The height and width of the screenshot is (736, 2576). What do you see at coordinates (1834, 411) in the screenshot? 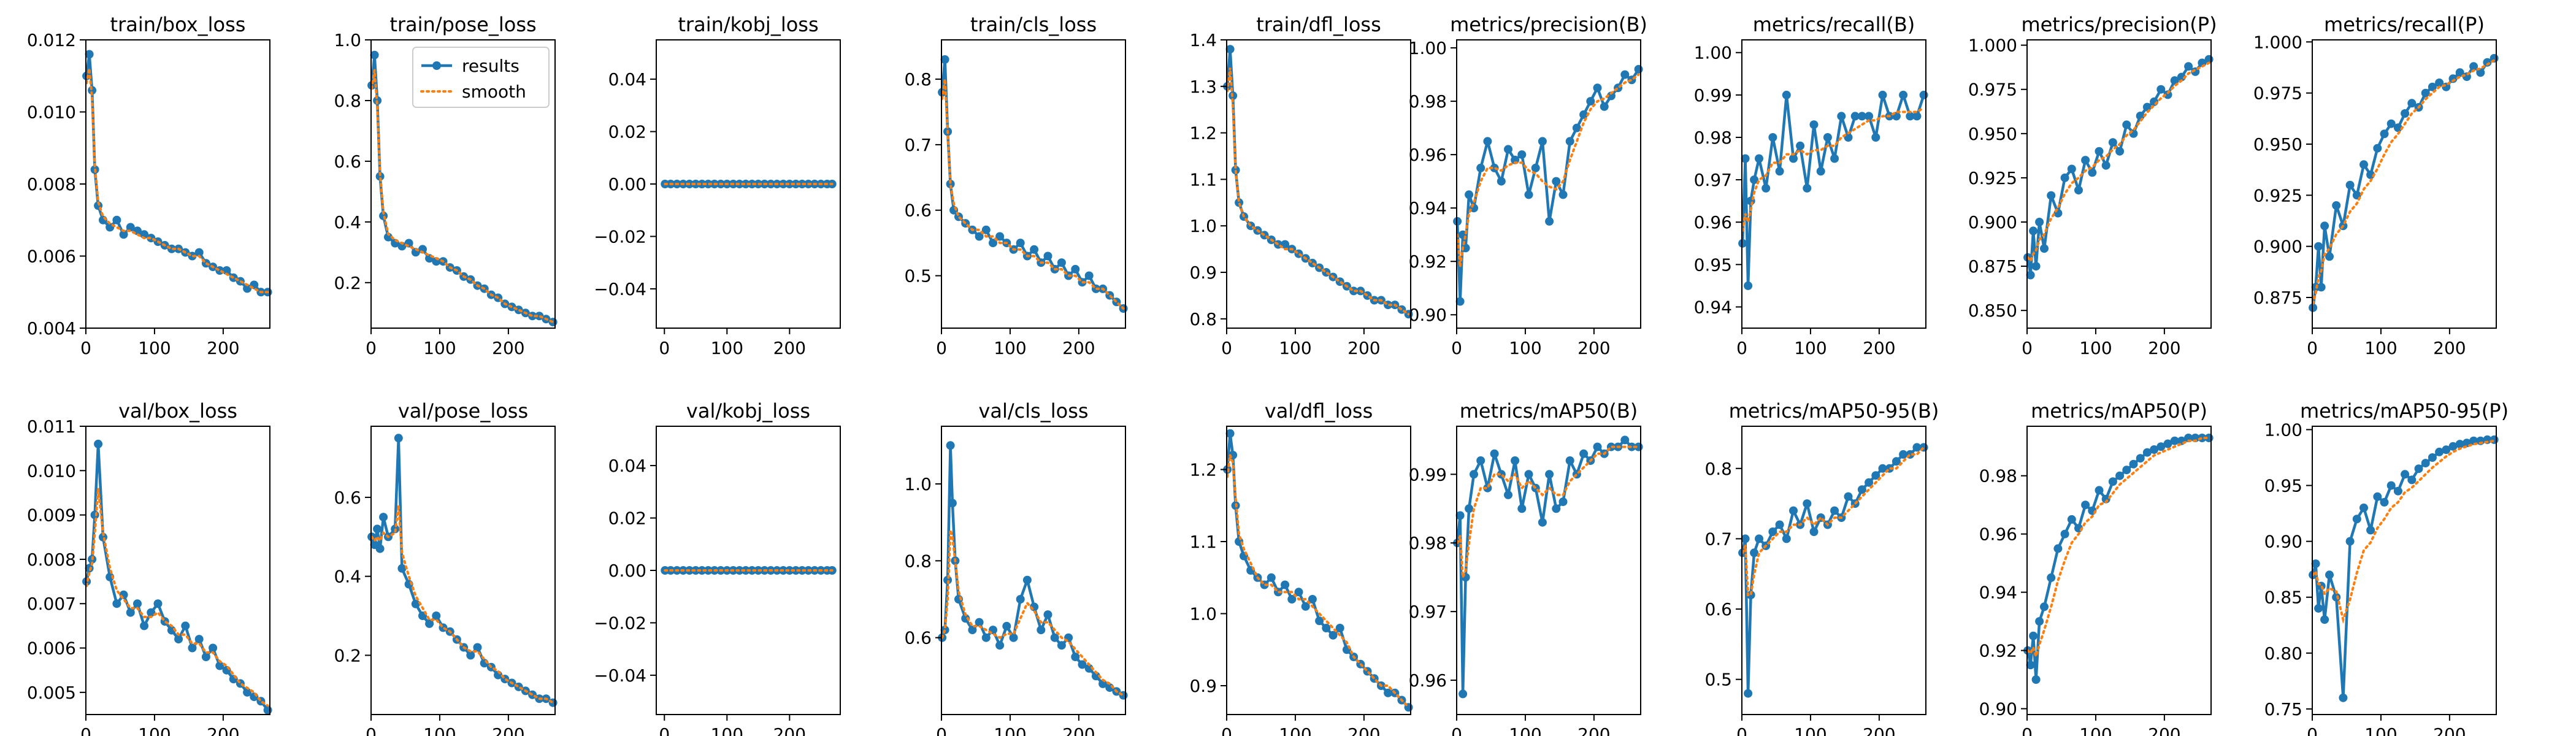
I see `panel-title: metrics/mAP50-95(B)` at bounding box center [1834, 411].